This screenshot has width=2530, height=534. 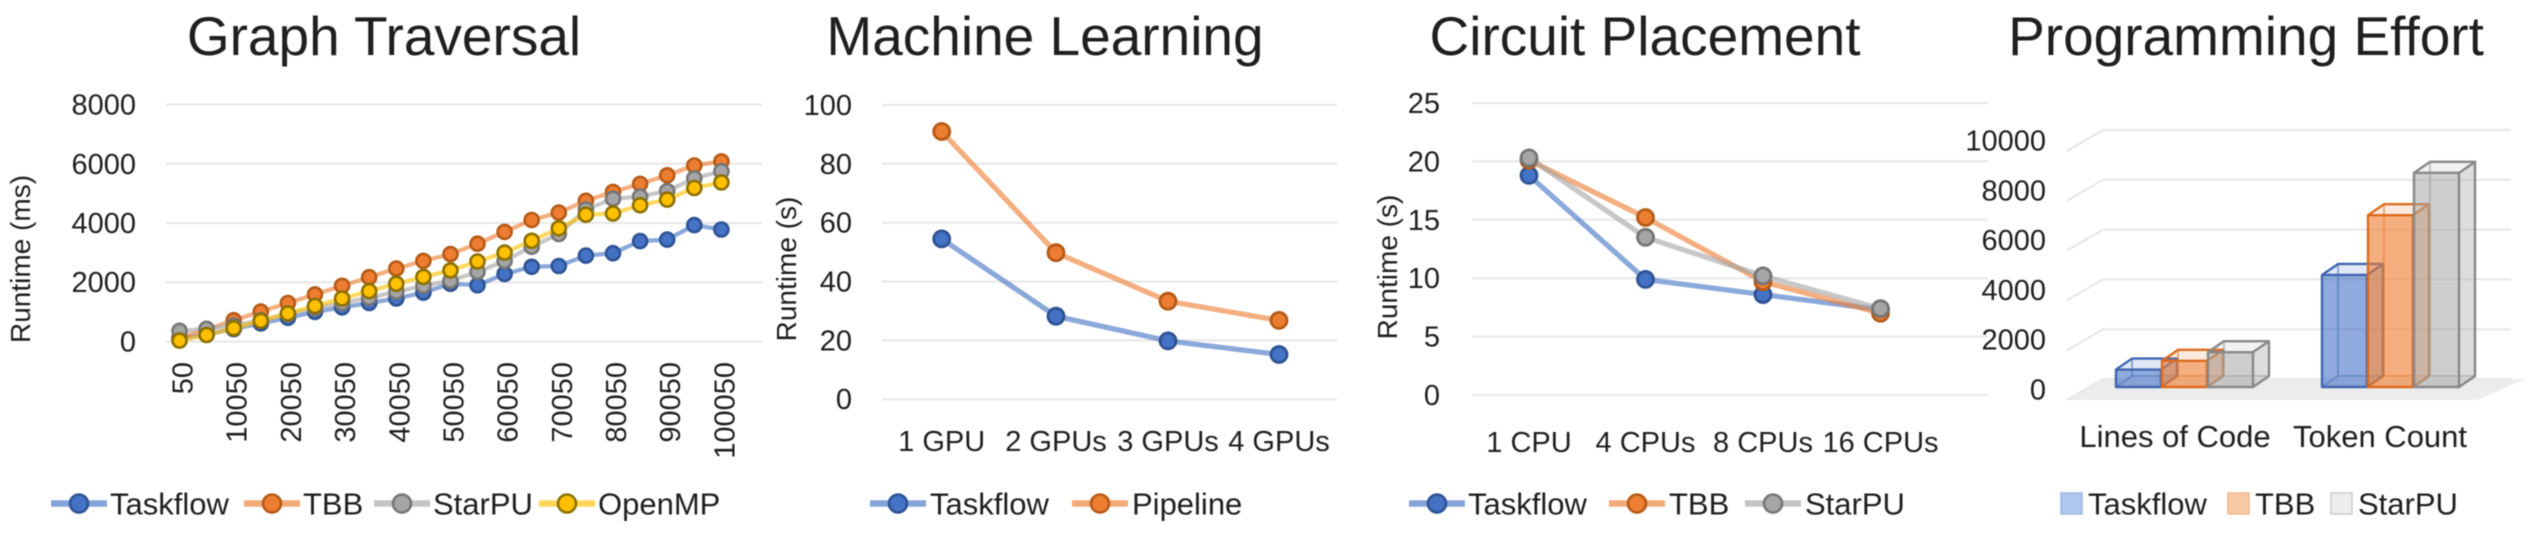 I want to click on svg-text: 2 GPUs, so click(x=1056, y=442).